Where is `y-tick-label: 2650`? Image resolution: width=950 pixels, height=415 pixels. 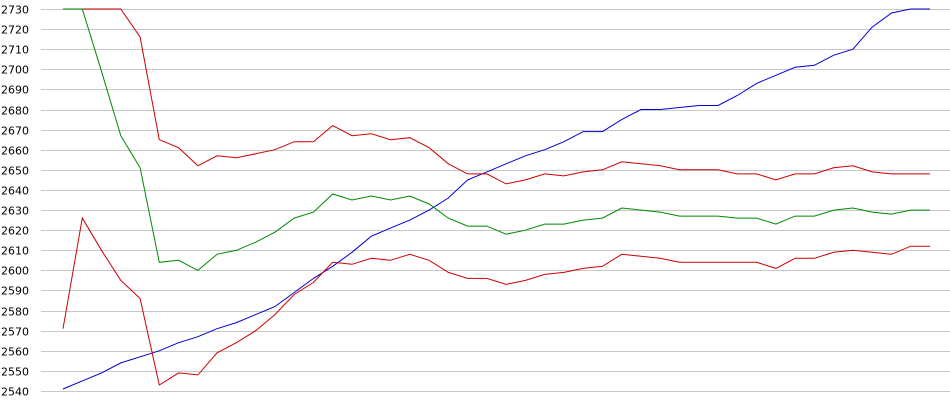 y-tick-label: 2650 is located at coordinates (15, 171).